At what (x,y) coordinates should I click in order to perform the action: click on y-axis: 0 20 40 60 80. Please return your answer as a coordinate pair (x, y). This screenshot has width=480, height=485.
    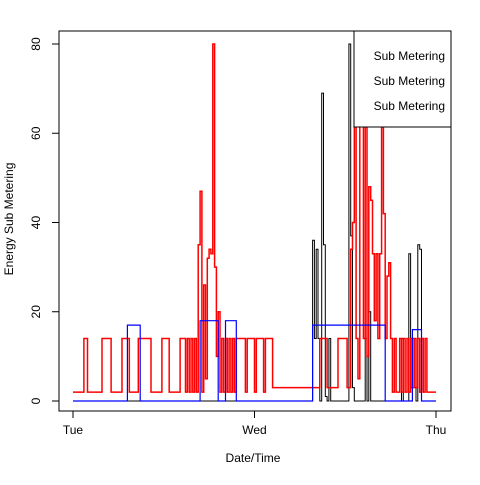
    Looking at the image, I should click on (44, 220).